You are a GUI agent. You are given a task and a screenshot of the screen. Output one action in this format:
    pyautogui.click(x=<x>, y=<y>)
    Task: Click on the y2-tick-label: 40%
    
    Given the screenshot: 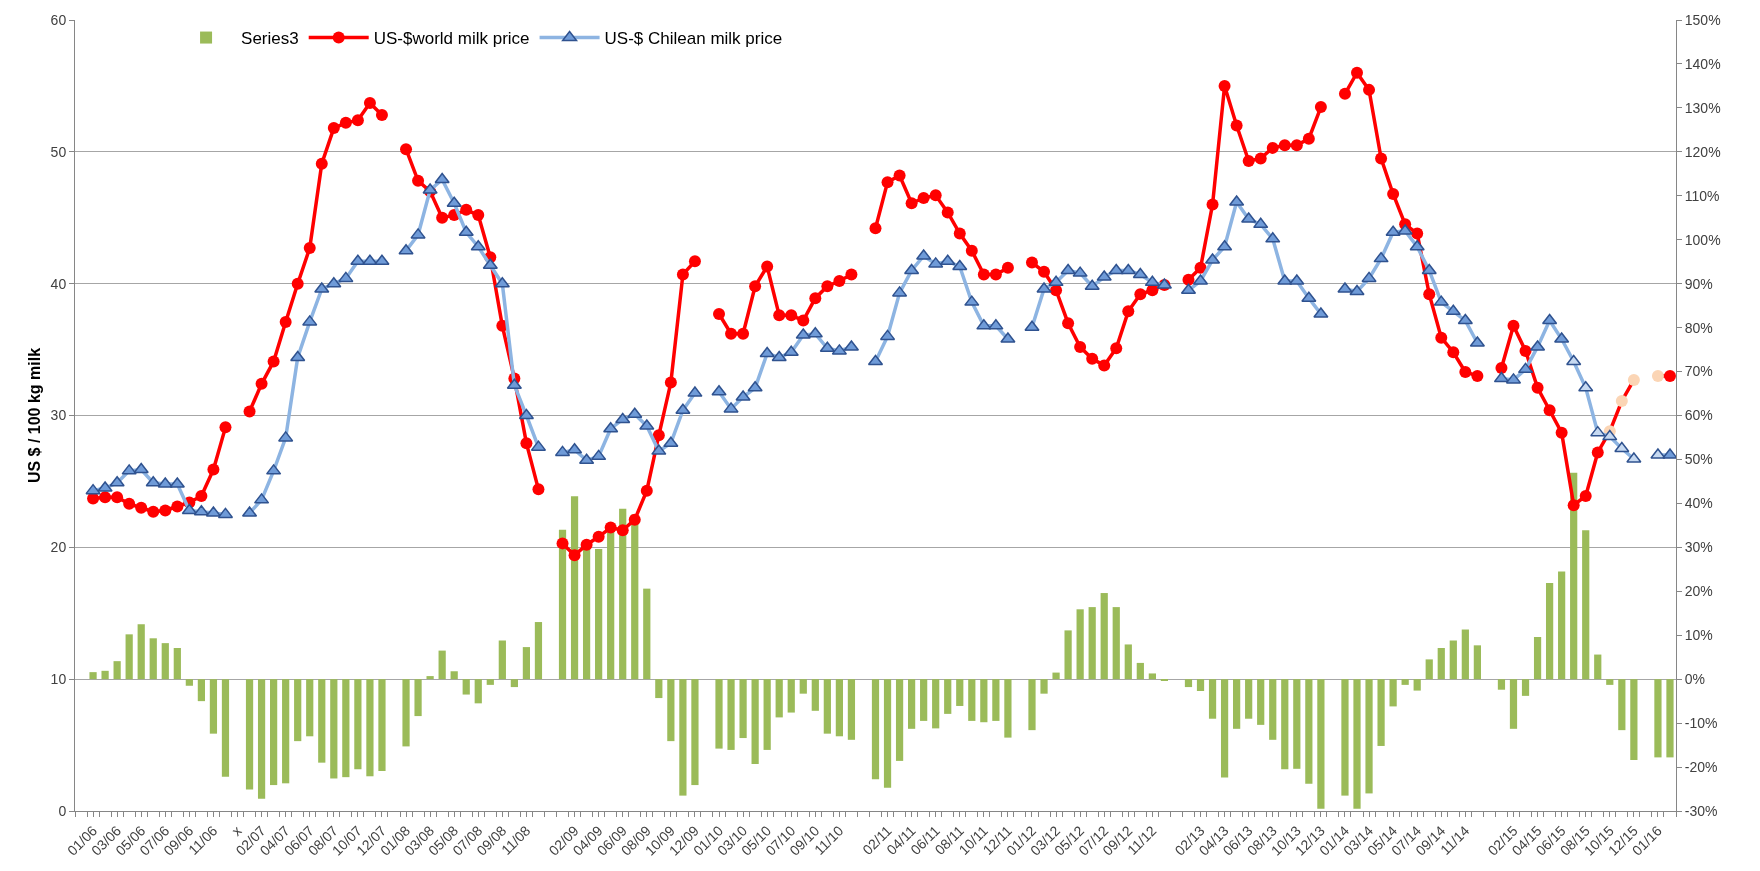 What is the action you would take?
    pyautogui.click(x=1698, y=503)
    